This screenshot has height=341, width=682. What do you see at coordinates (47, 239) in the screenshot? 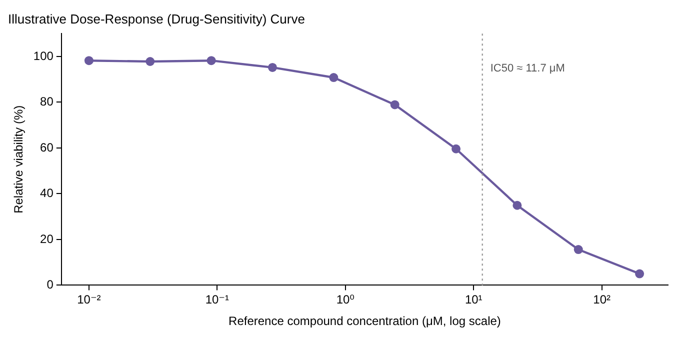
I see `y-tick-label: 20` at bounding box center [47, 239].